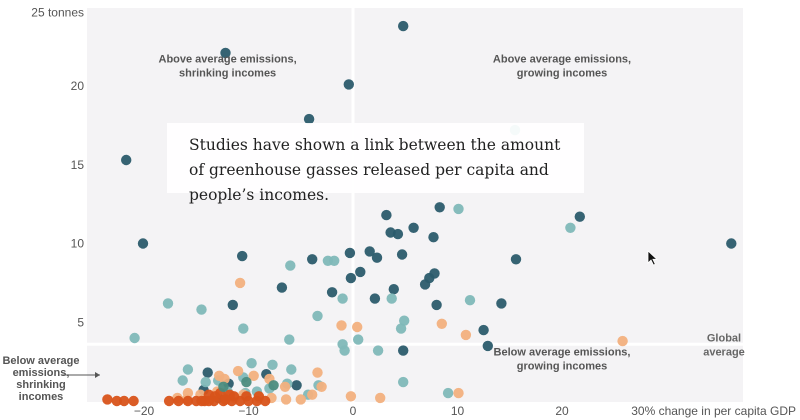 The image size is (800, 420). Describe the element at coordinates (248, 411) in the screenshot. I see `x-tick-label: −10` at that location.